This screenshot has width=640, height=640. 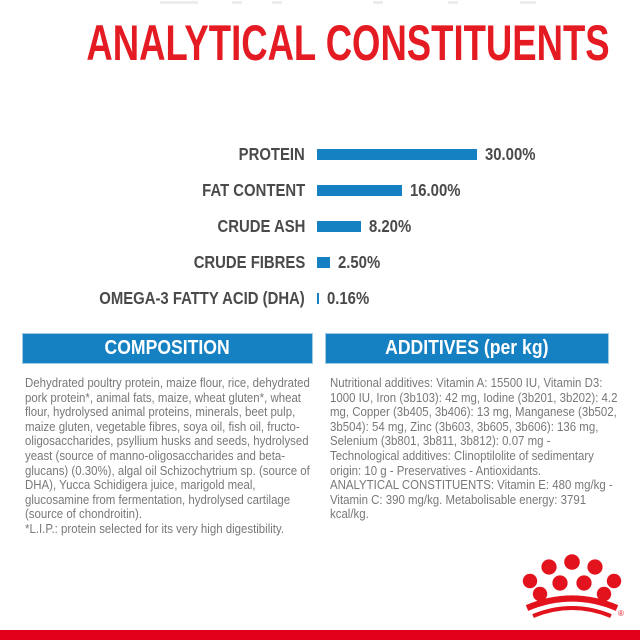 I want to click on chart-row: OMEGA-3 FATTY ACID (DHA) 0.16%, so click(x=320, y=298).